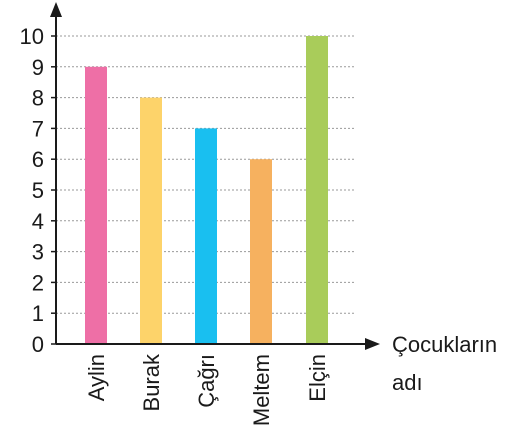 Image resolution: width=520 pixels, height=447 pixels. What do you see at coordinates (38, 313) in the screenshot?
I see `y-tick-label: 1` at bounding box center [38, 313].